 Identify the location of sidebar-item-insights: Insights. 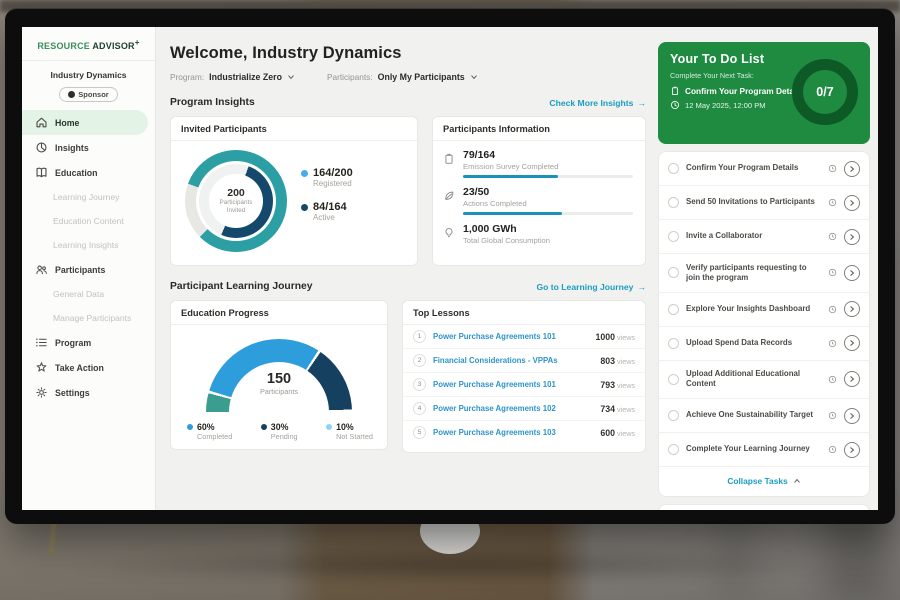
(88, 147).